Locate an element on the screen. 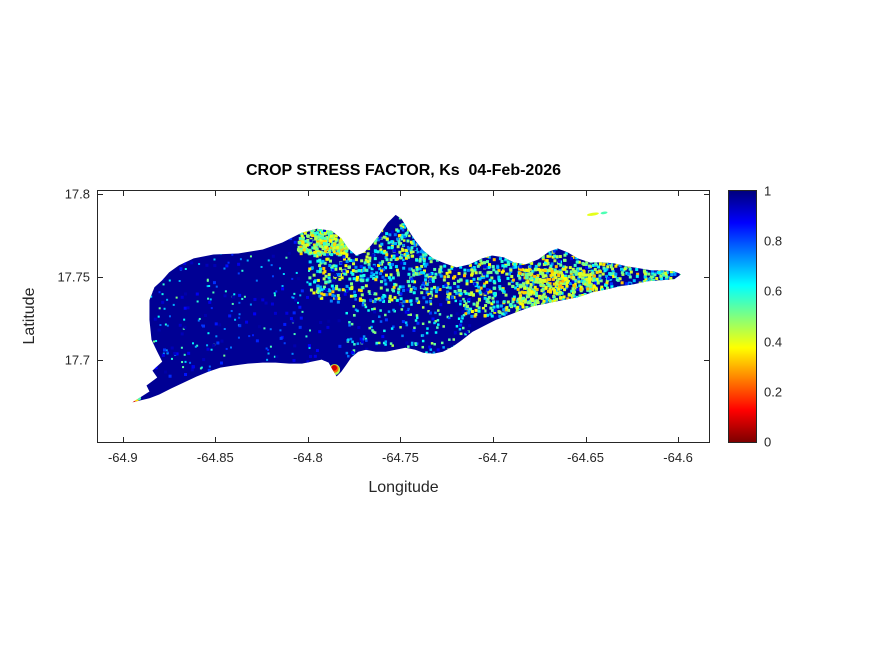 The width and height of the screenshot is (875, 656). colorbar is located at coordinates (742, 316).